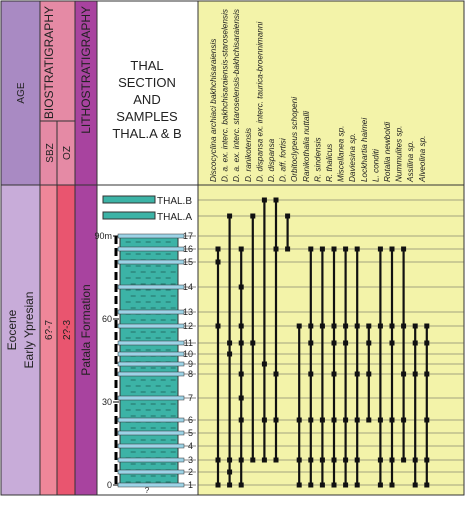 The width and height of the screenshot is (465, 505). Describe the element at coordinates (49, 330) in the screenshot. I see `sbz-zone: 6?-7` at that location.